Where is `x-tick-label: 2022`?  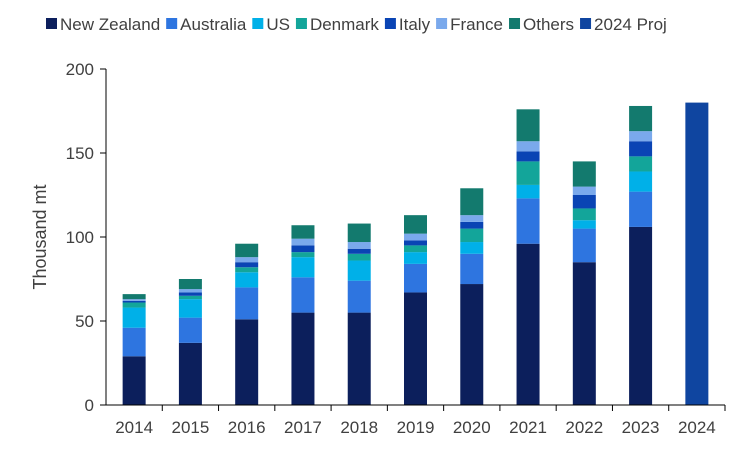
x-tick-label: 2022 is located at coordinates (584, 427).